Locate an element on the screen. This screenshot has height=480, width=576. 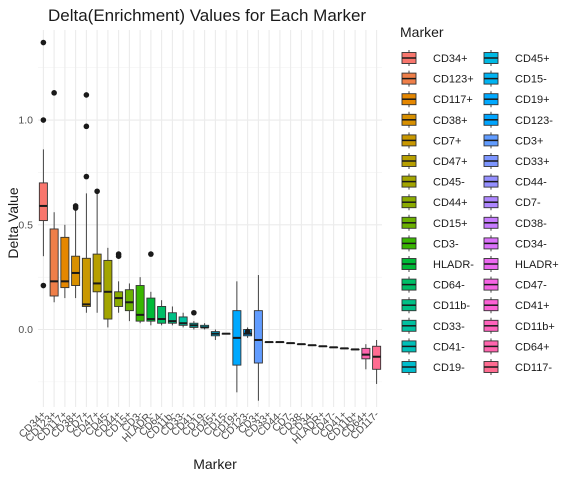
legend-label: CD19+ is located at coordinates (532, 100).